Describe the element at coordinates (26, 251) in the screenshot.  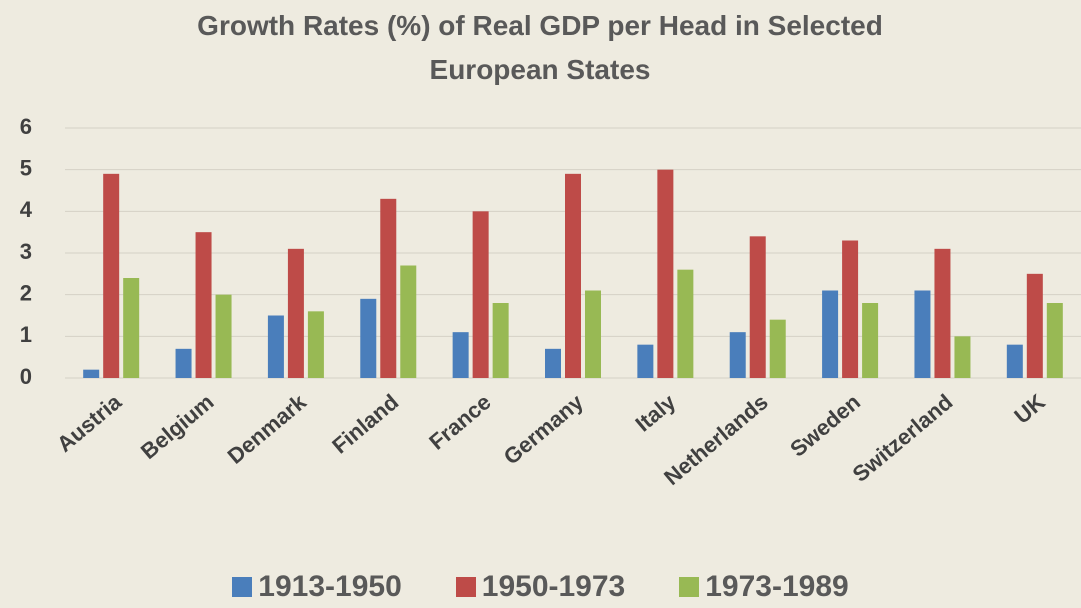
I see `y-tick-label: 3` at that location.